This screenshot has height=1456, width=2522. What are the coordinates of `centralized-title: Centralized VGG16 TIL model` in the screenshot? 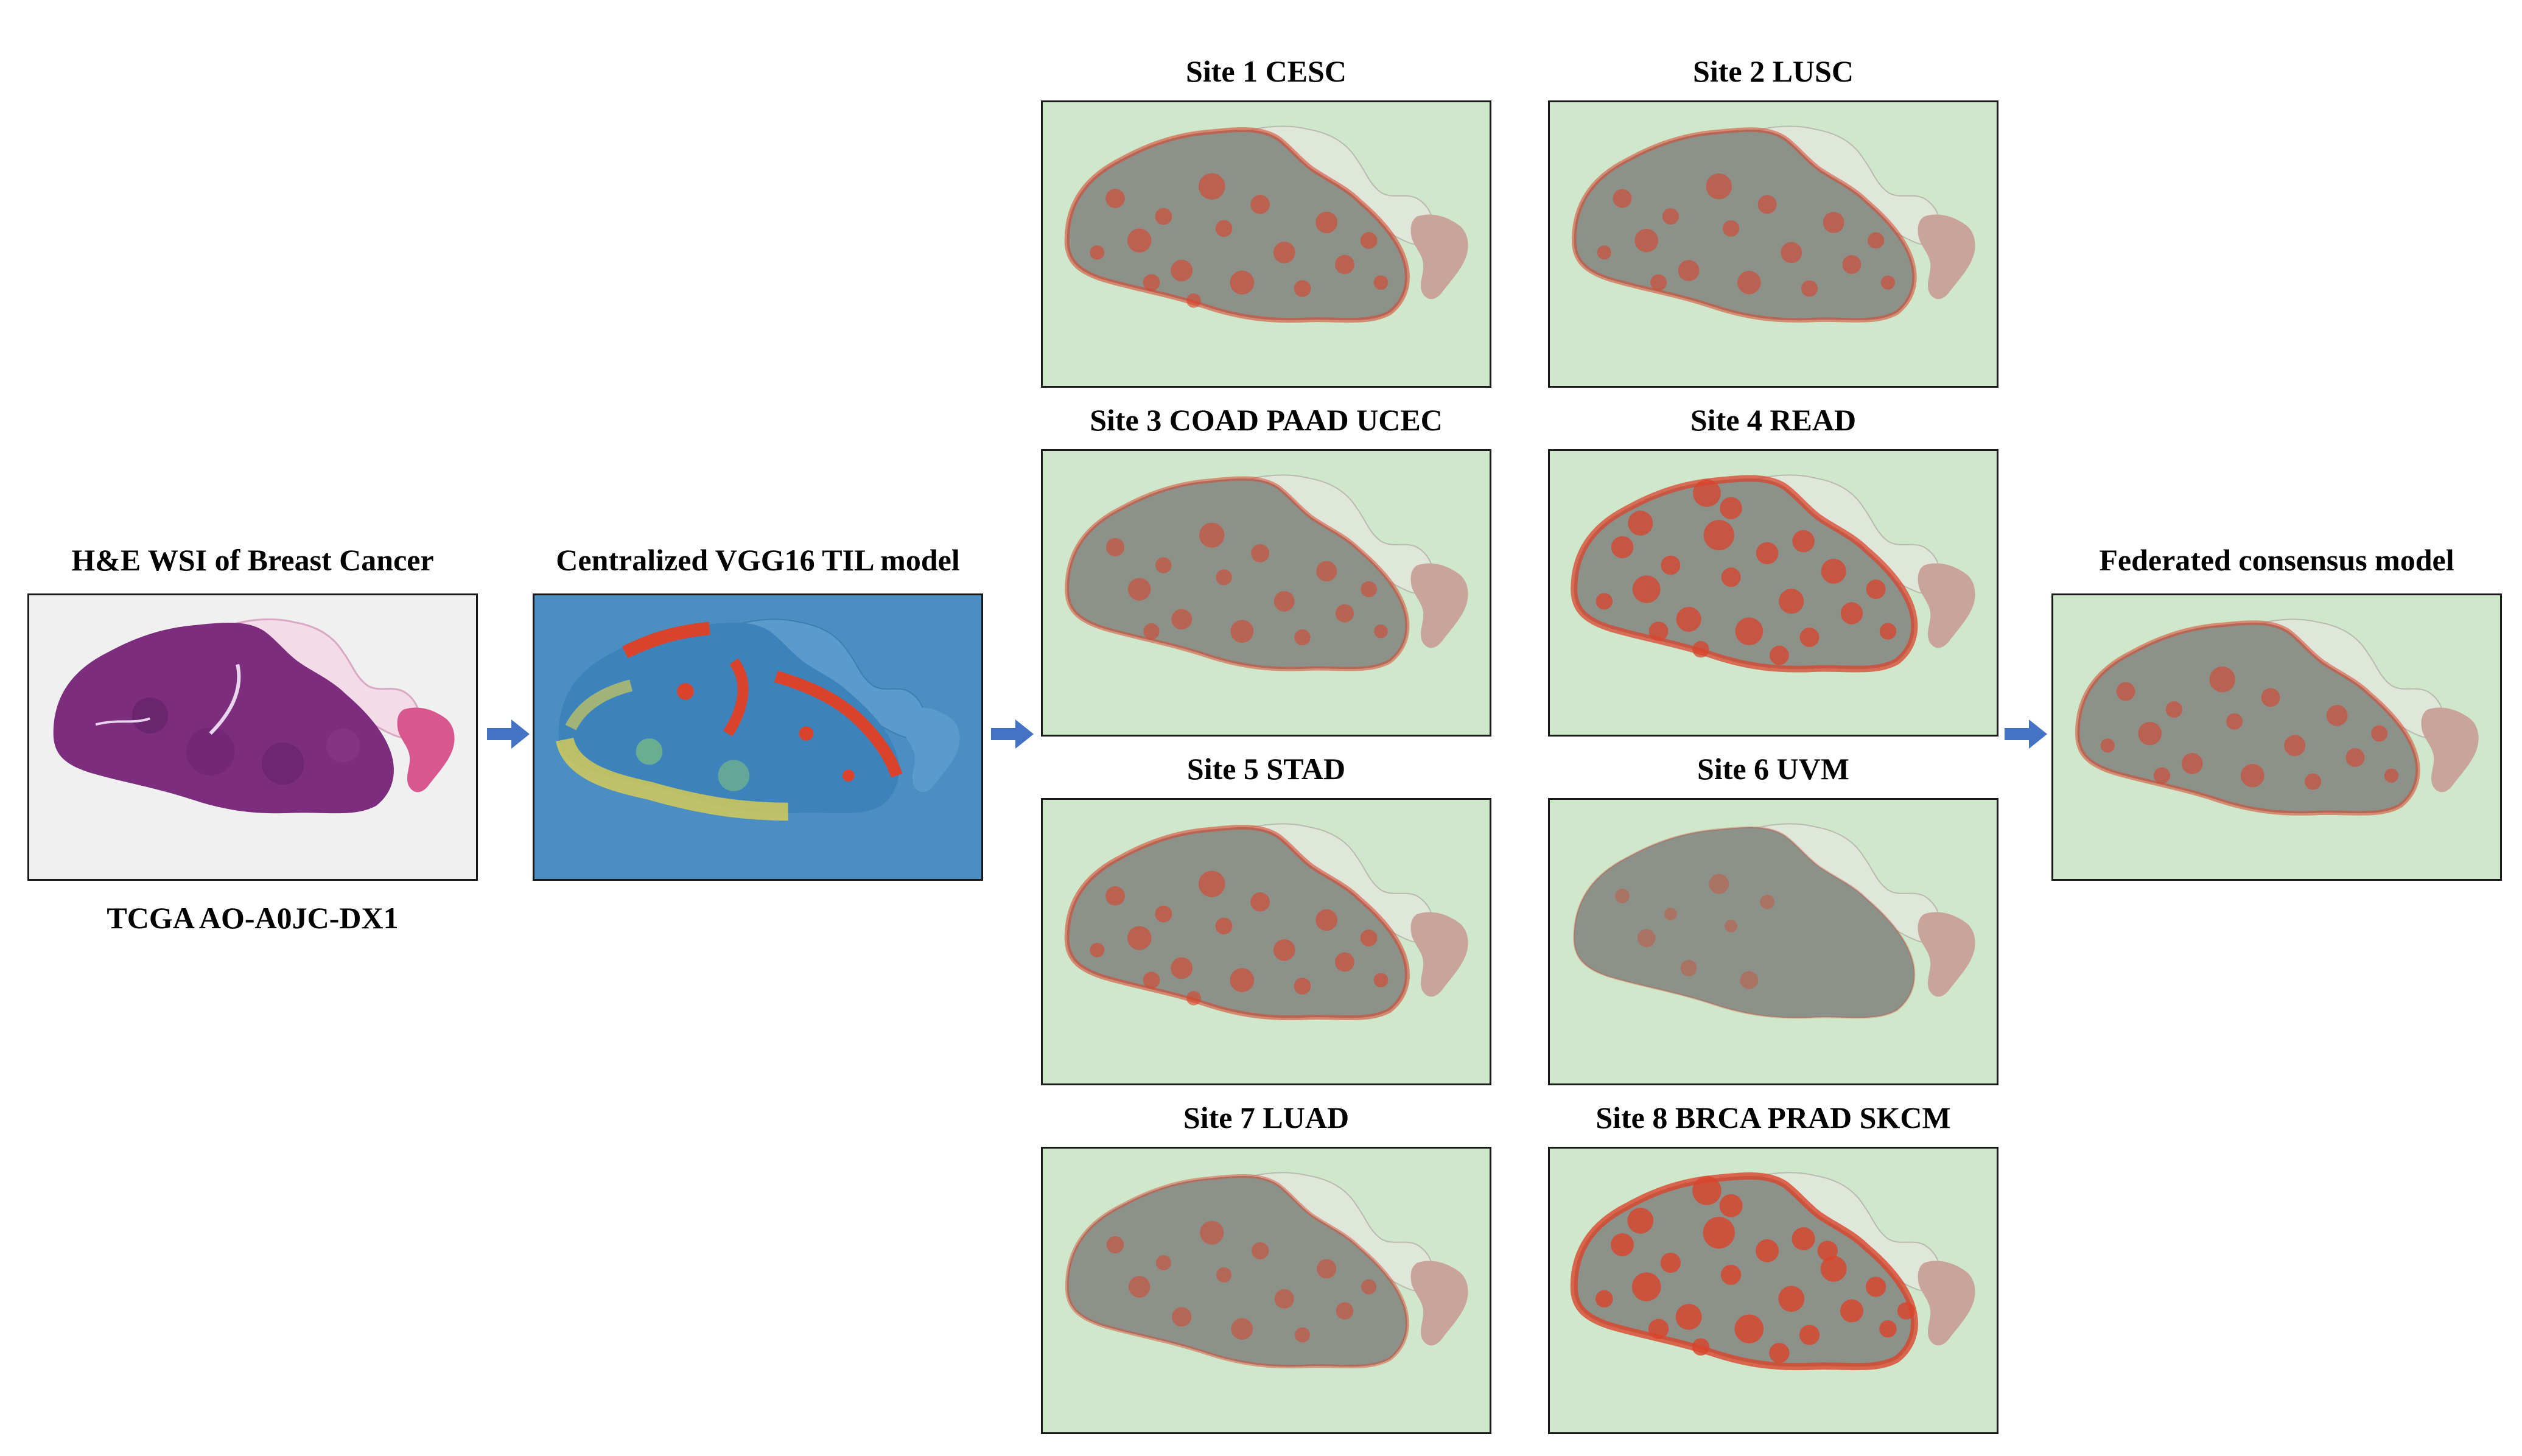 It's located at (758, 560).